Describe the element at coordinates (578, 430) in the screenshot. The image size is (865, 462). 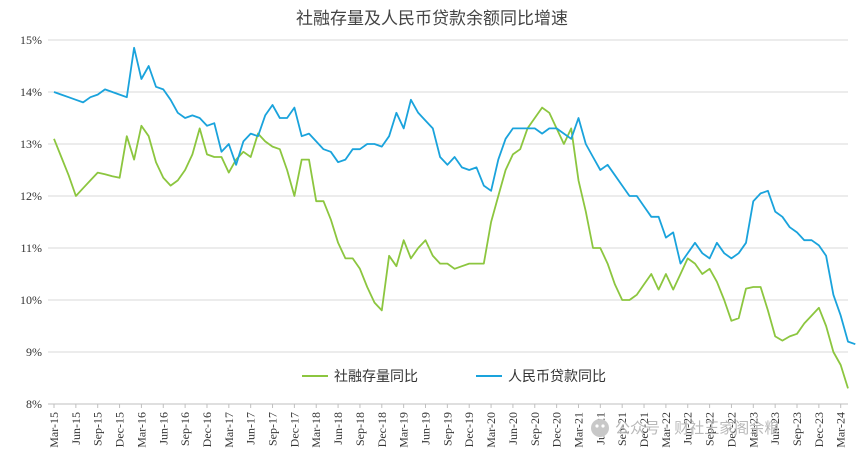
I see `x-tick-label: Mar-21` at that location.